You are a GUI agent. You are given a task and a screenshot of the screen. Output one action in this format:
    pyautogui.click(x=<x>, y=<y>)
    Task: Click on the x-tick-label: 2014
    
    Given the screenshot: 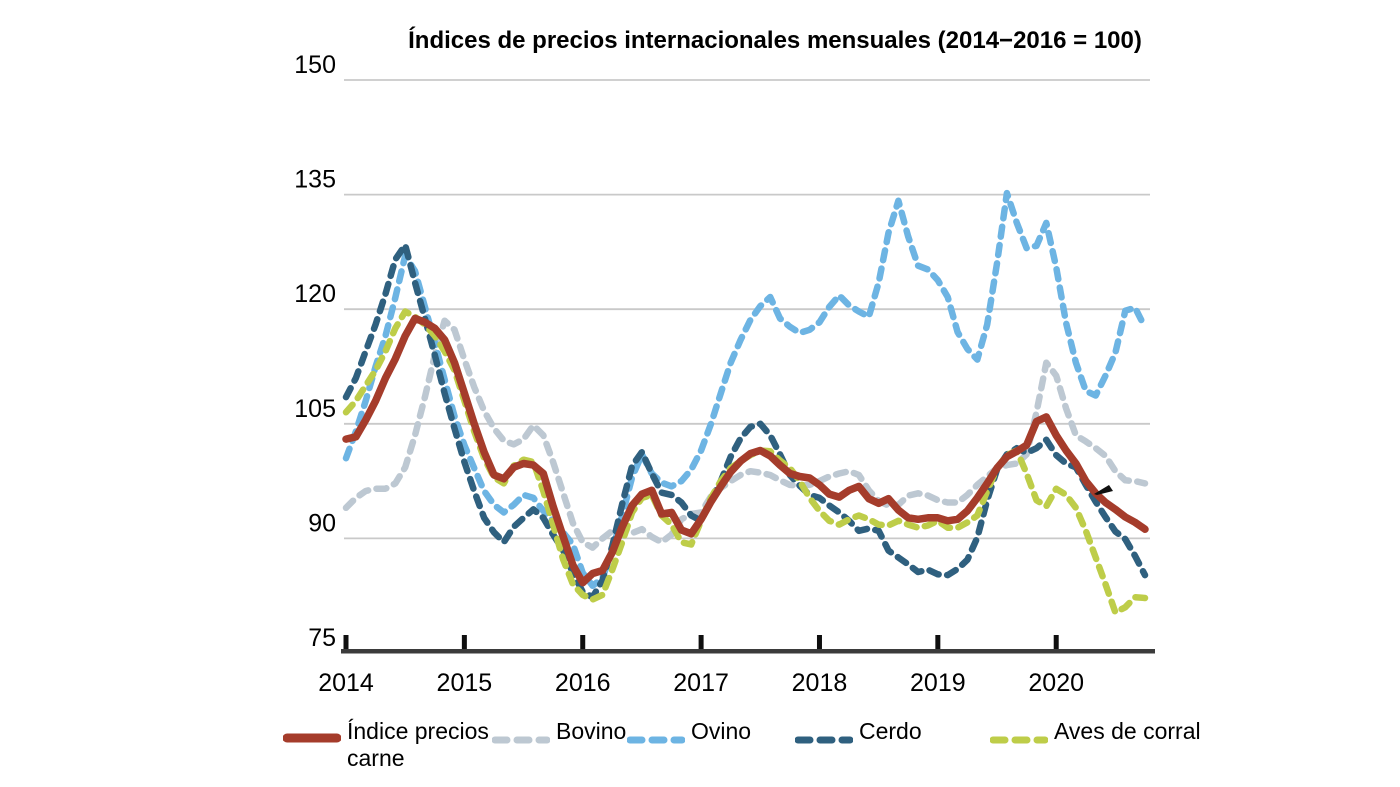 What is the action you would take?
    pyautogui.click(x=346, y=683)
    